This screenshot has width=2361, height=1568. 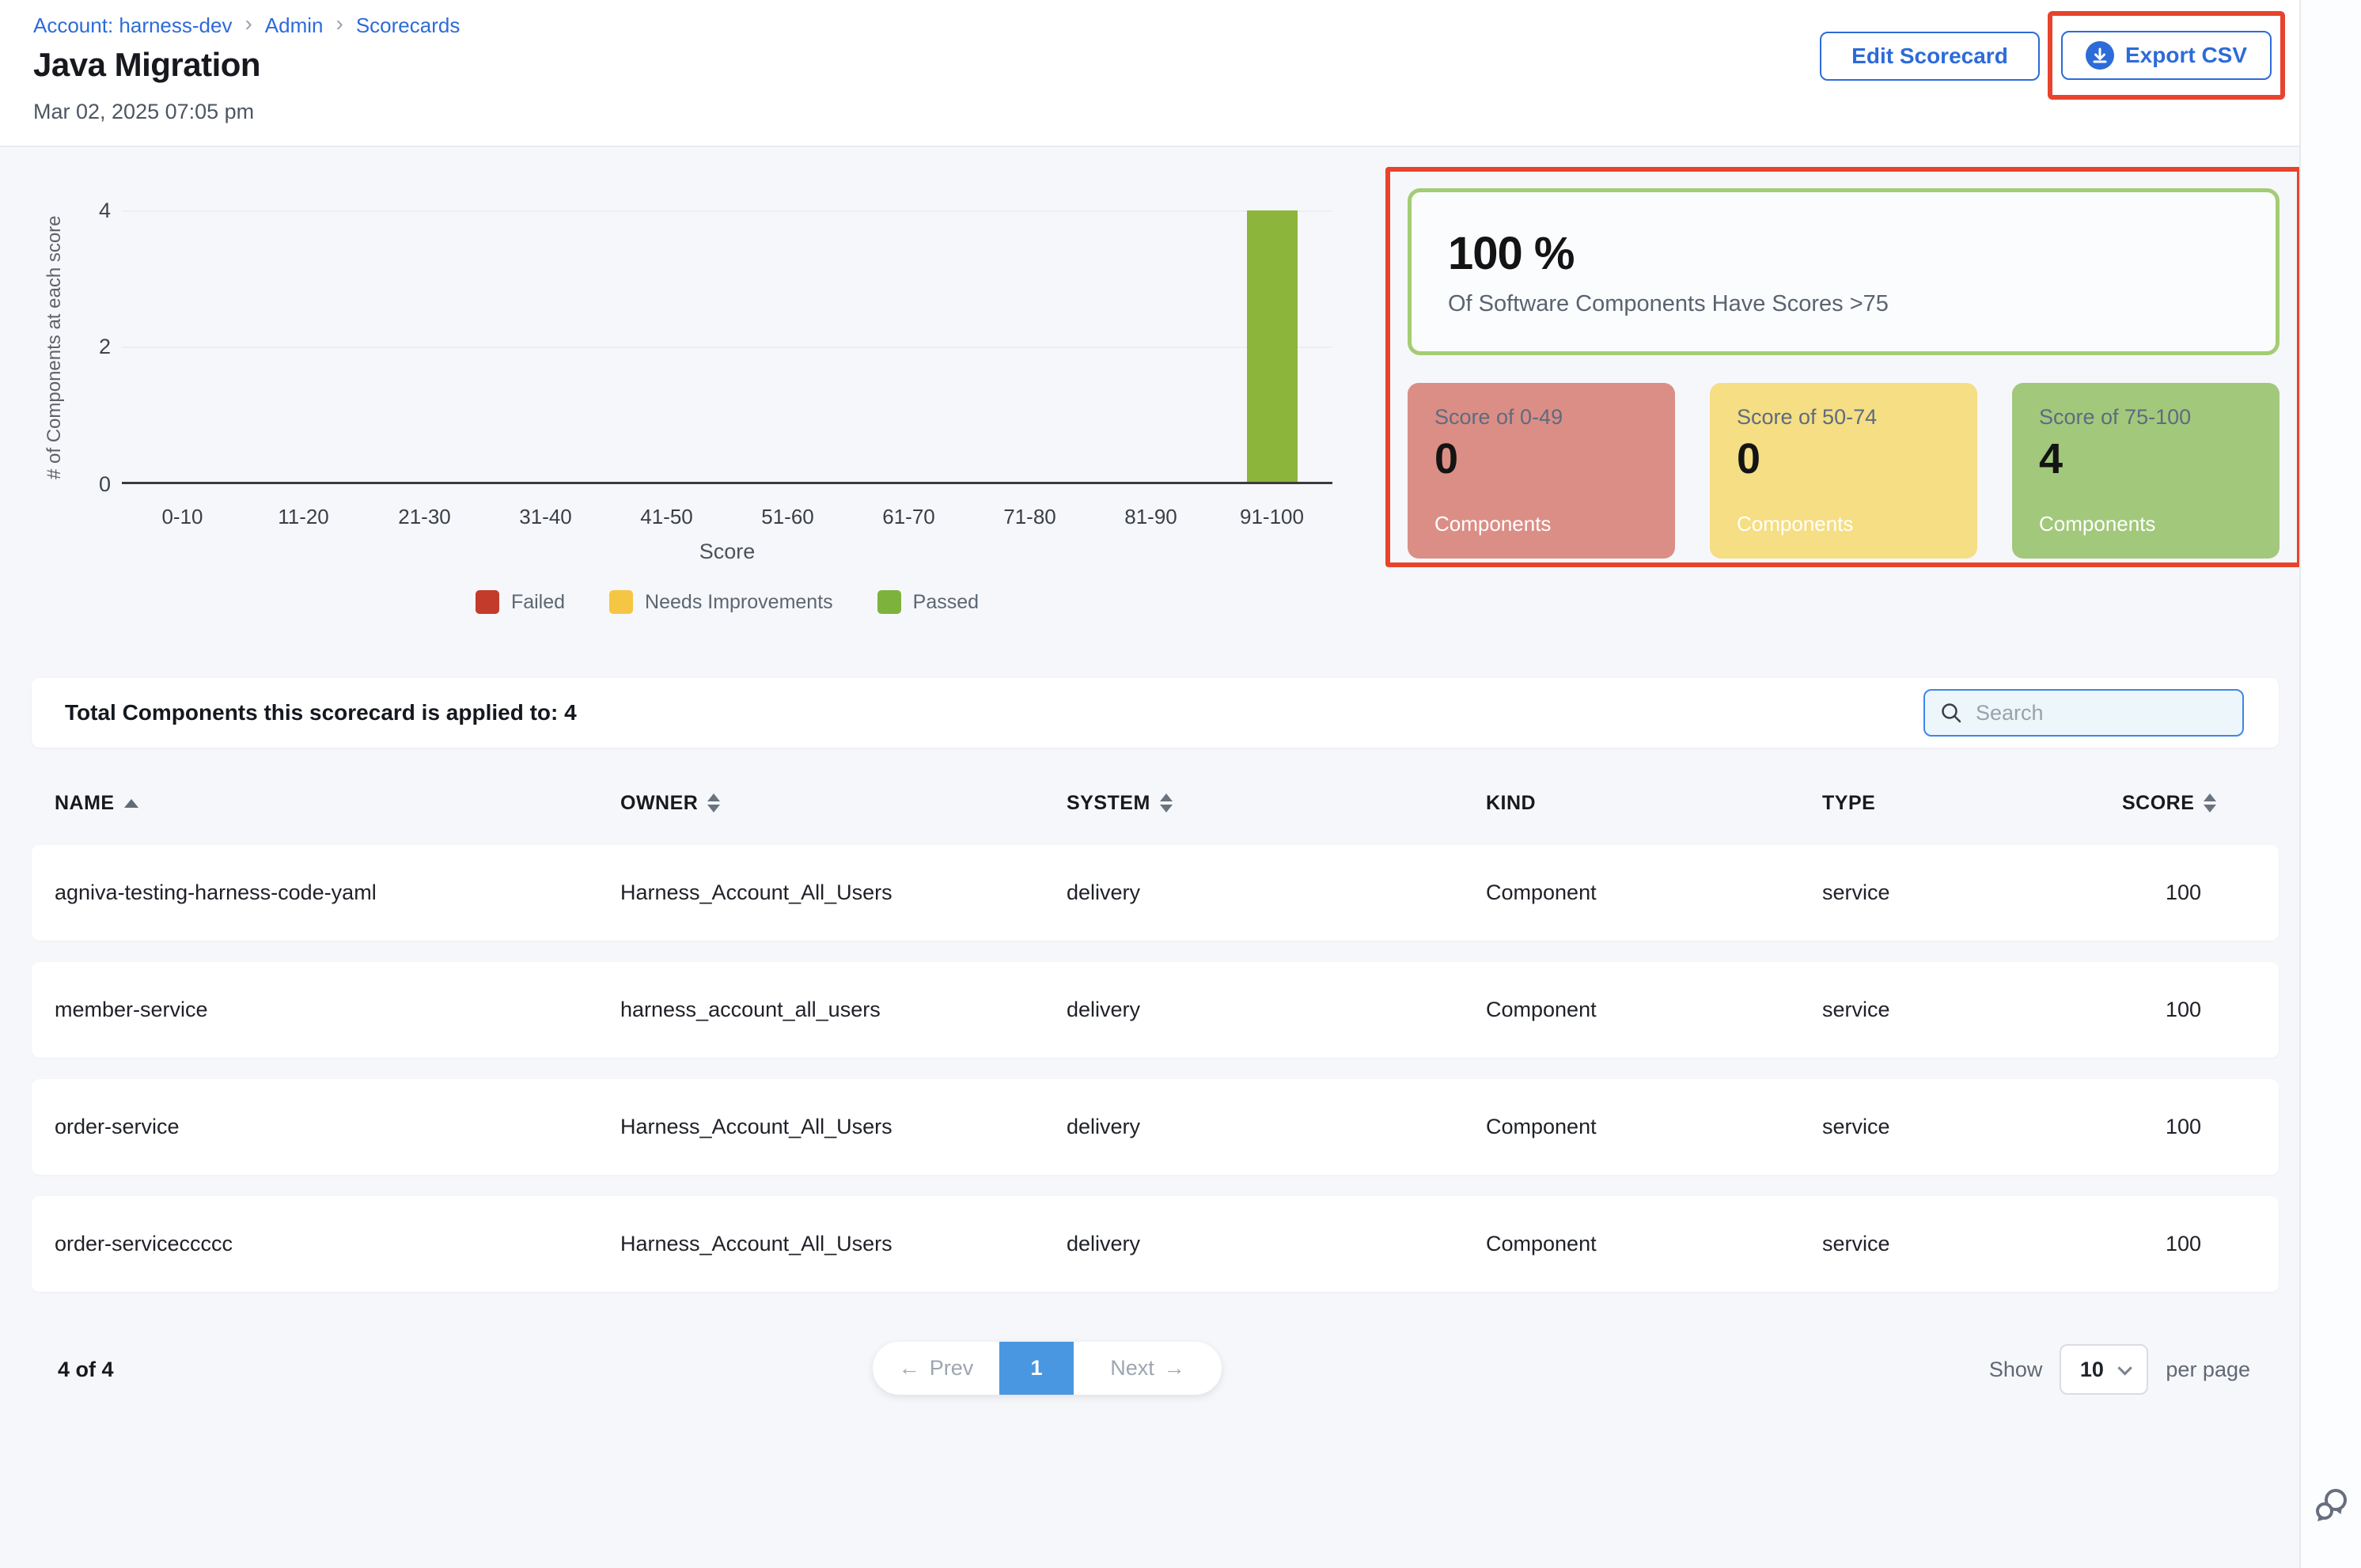 I want to click on breadcrumb-admin-link: Admin, so click(x=294, y=25).